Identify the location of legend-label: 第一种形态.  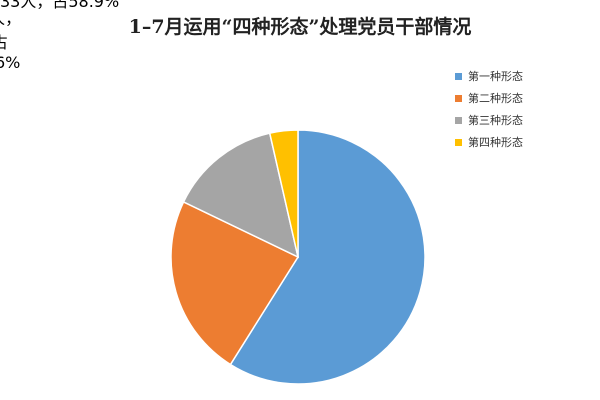
(495, 76).